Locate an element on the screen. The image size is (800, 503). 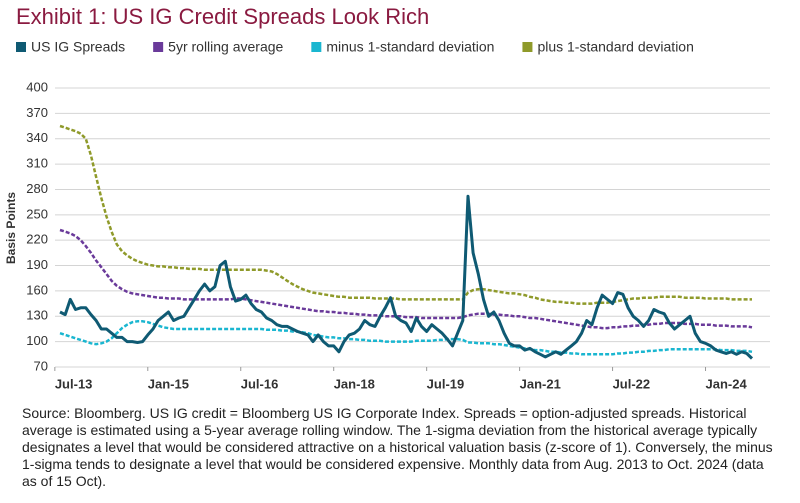
y-tick-label: 70 is located at coordinates (41, 365).